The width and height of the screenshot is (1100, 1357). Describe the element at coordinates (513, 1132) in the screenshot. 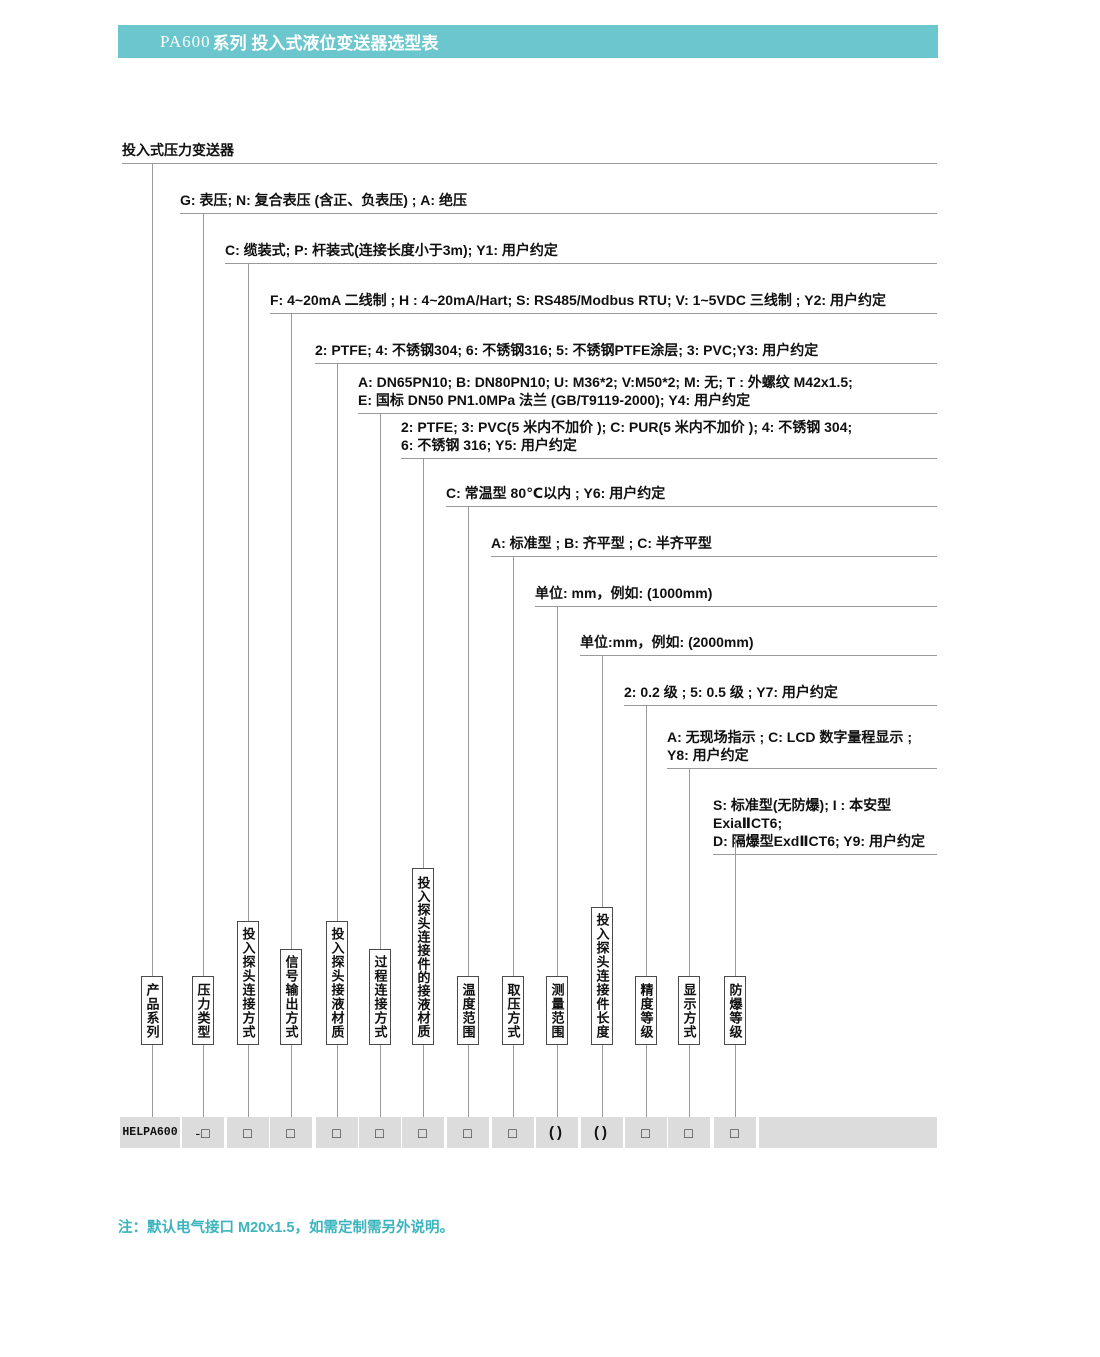

I see `code-cell-pressure-tap-type: □` at that location.